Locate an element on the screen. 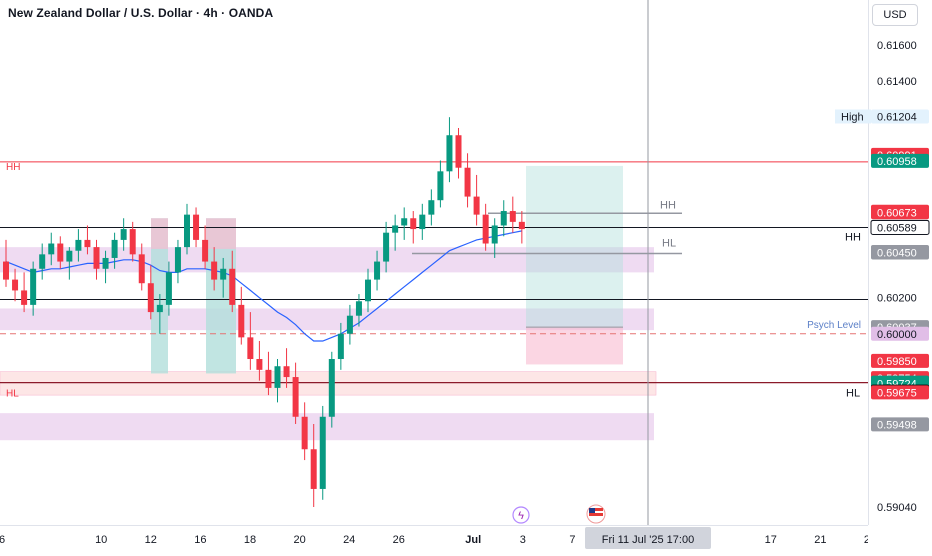  time-tick-label: 6 is located at coordinates (2, 540).